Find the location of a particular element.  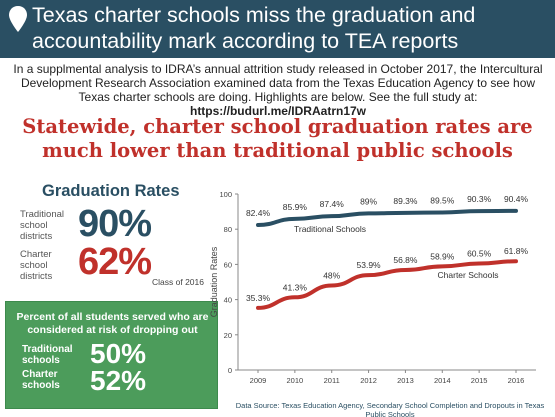

y-axis-label: Graduation Rates is located at coordinates (214, 281).